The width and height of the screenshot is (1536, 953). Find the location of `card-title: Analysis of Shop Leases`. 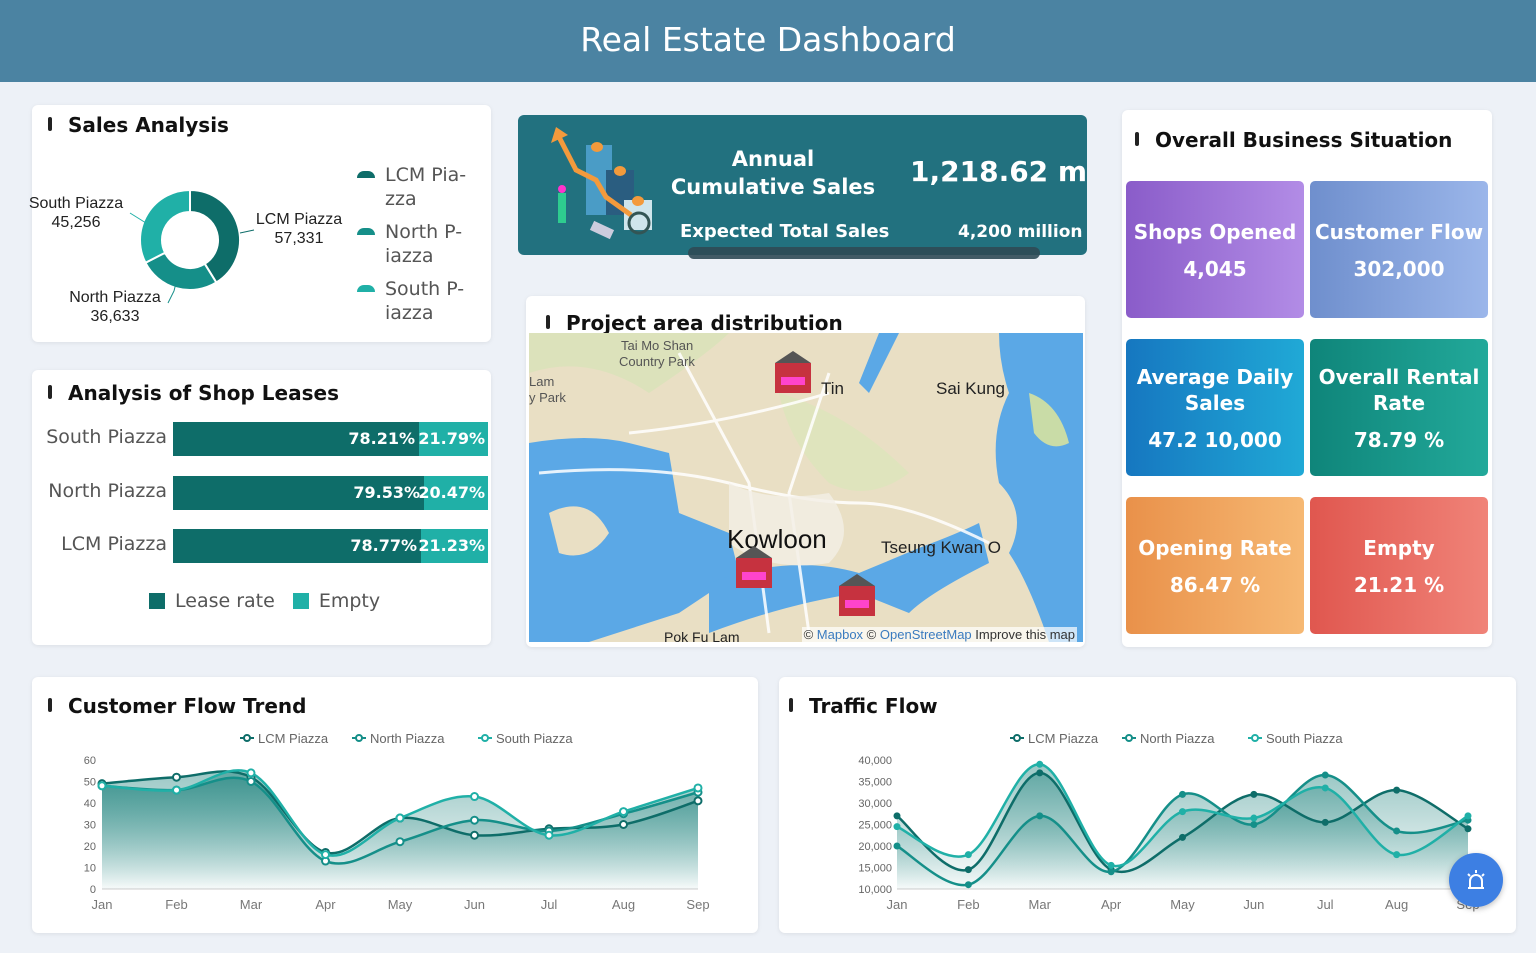

card-title: Analysis of Shop Leases is located at coordinates (193, 393).